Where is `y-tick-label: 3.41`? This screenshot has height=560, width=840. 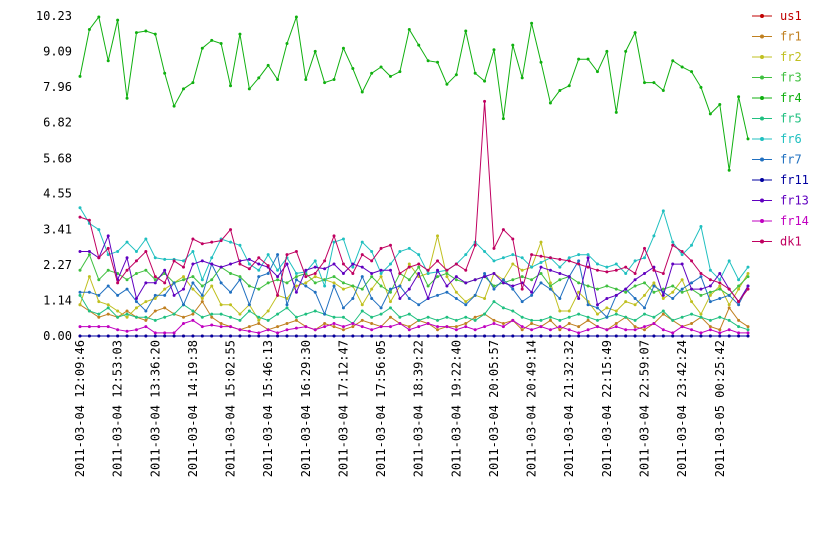 y-tick-label: 3.41 is located at coordinates (57, 229).